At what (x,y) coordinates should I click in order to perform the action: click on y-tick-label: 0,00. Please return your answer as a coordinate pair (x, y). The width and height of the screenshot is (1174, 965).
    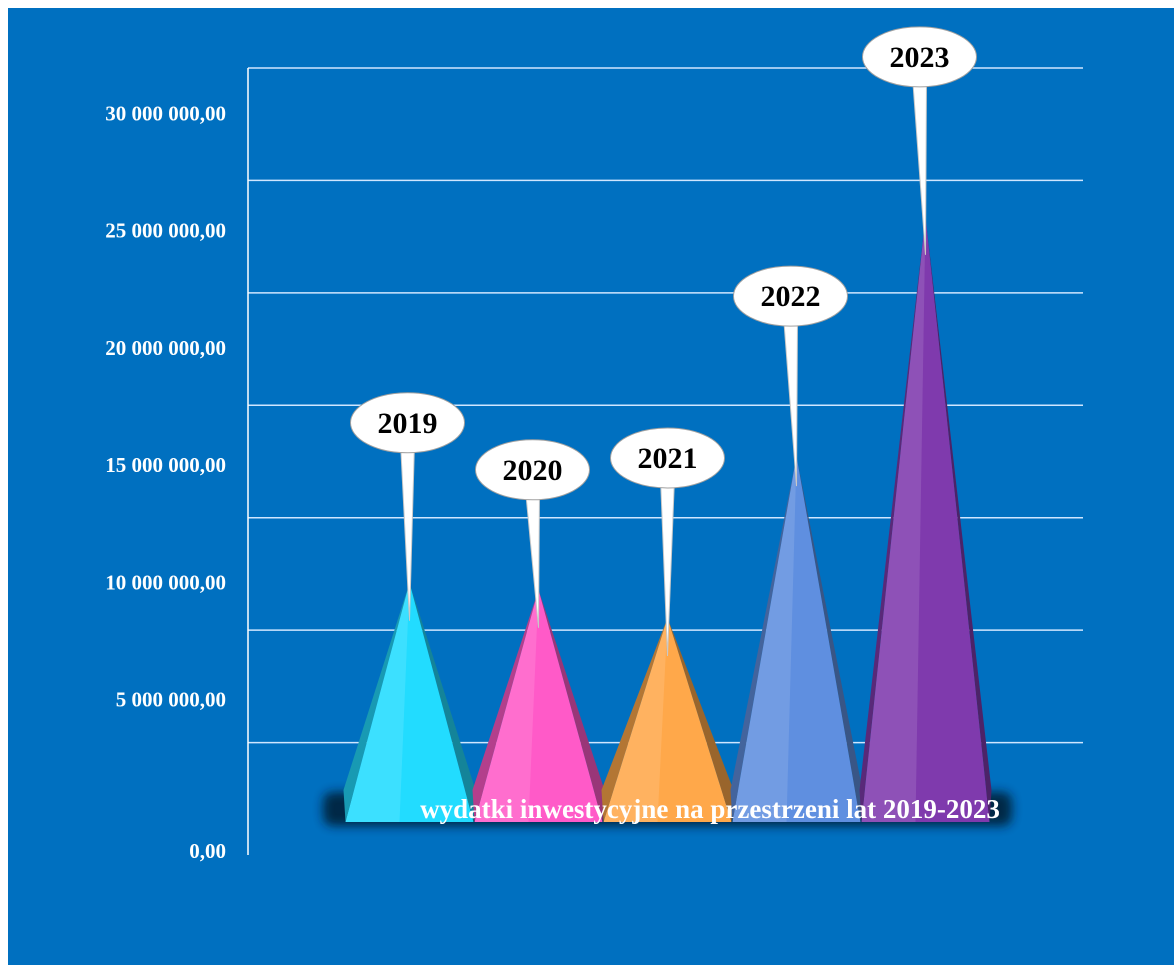
    Looking at the image, I should click on (207, 851).